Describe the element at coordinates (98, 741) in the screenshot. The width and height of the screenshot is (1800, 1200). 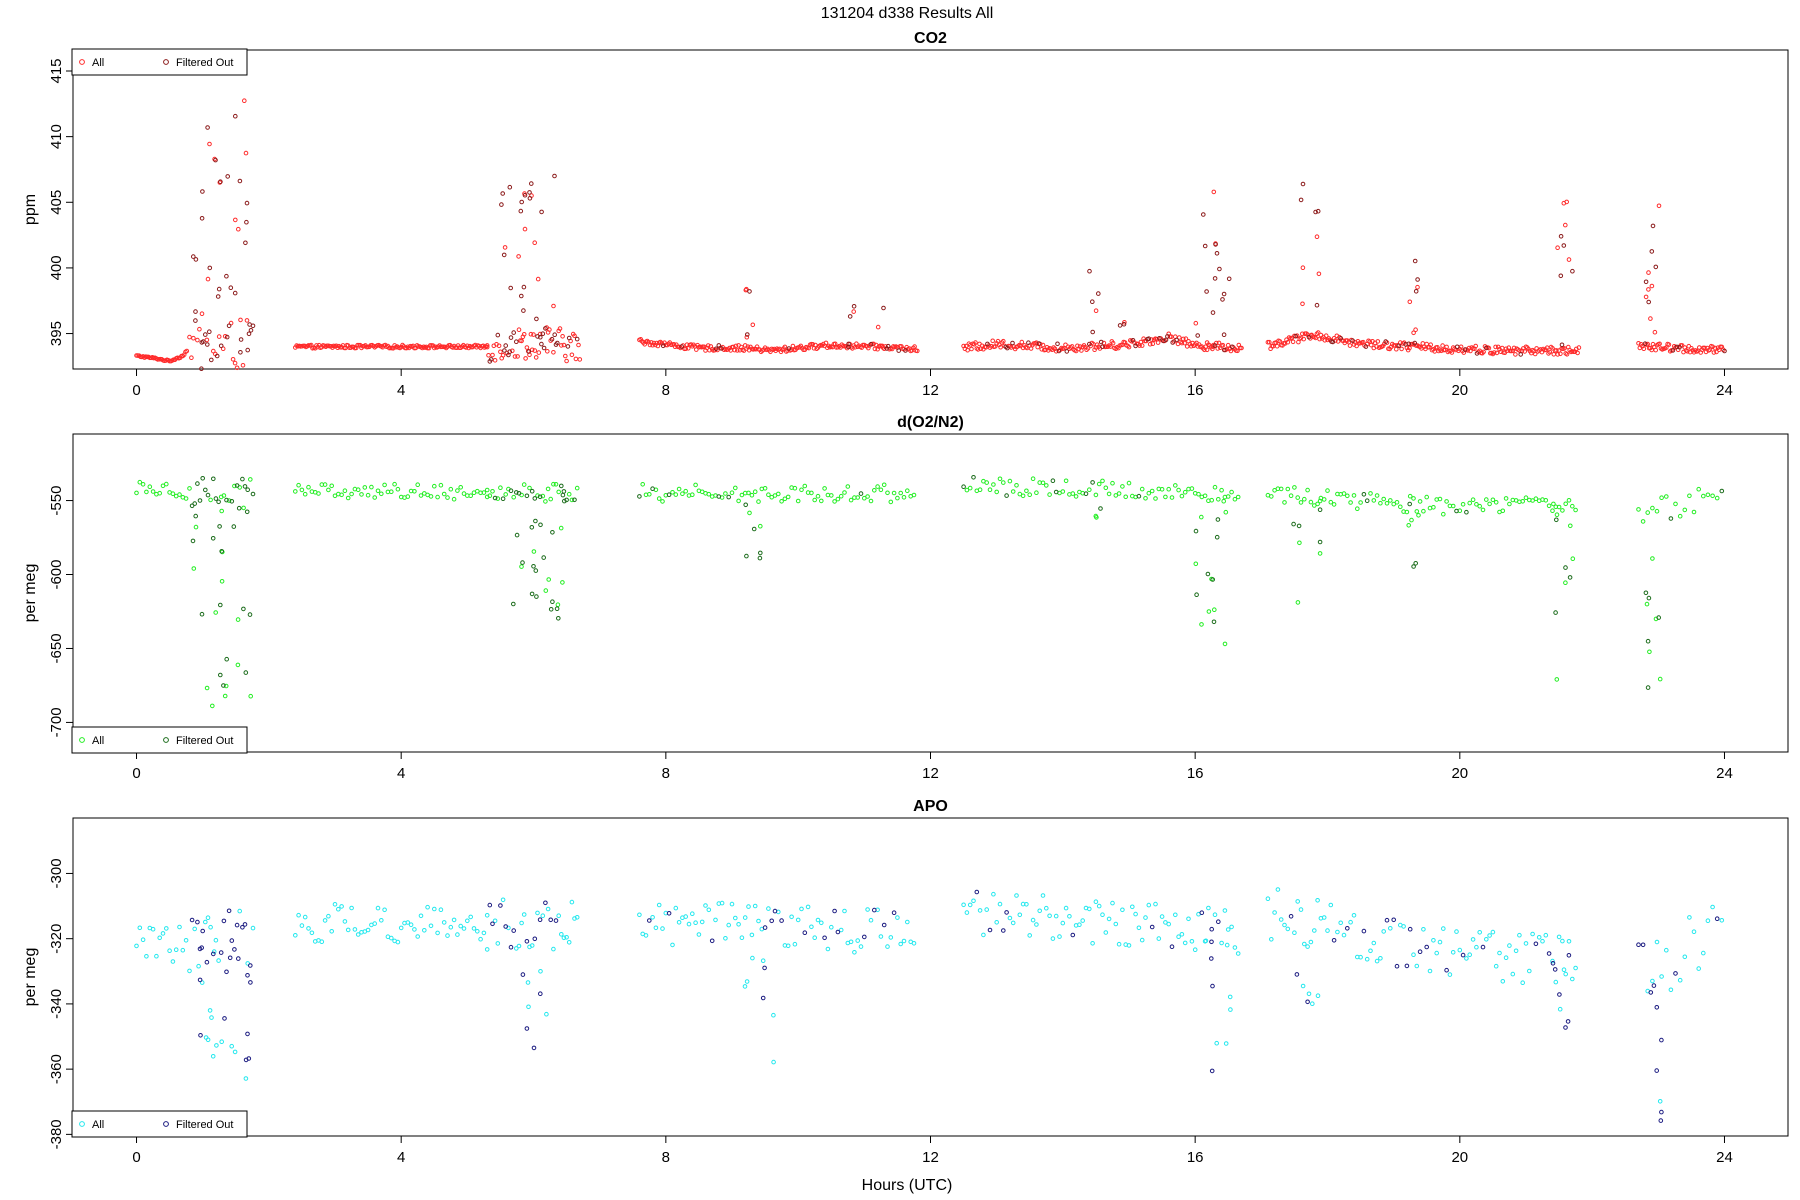
I see `legend-label: All` at that location.